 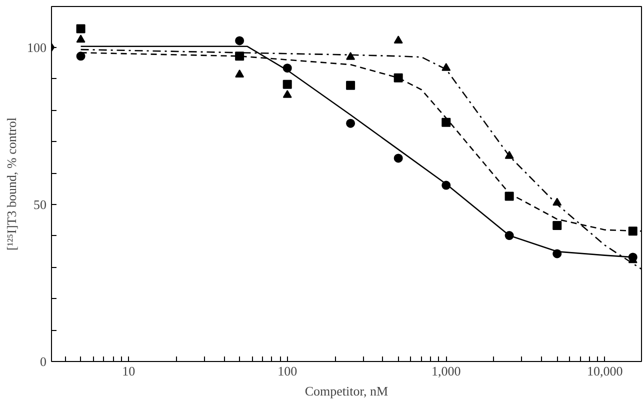 What do you see at coordinates (36, 47) in the screenshot?
I see `y-tick-label: 100` at bounding box center [36, 47].